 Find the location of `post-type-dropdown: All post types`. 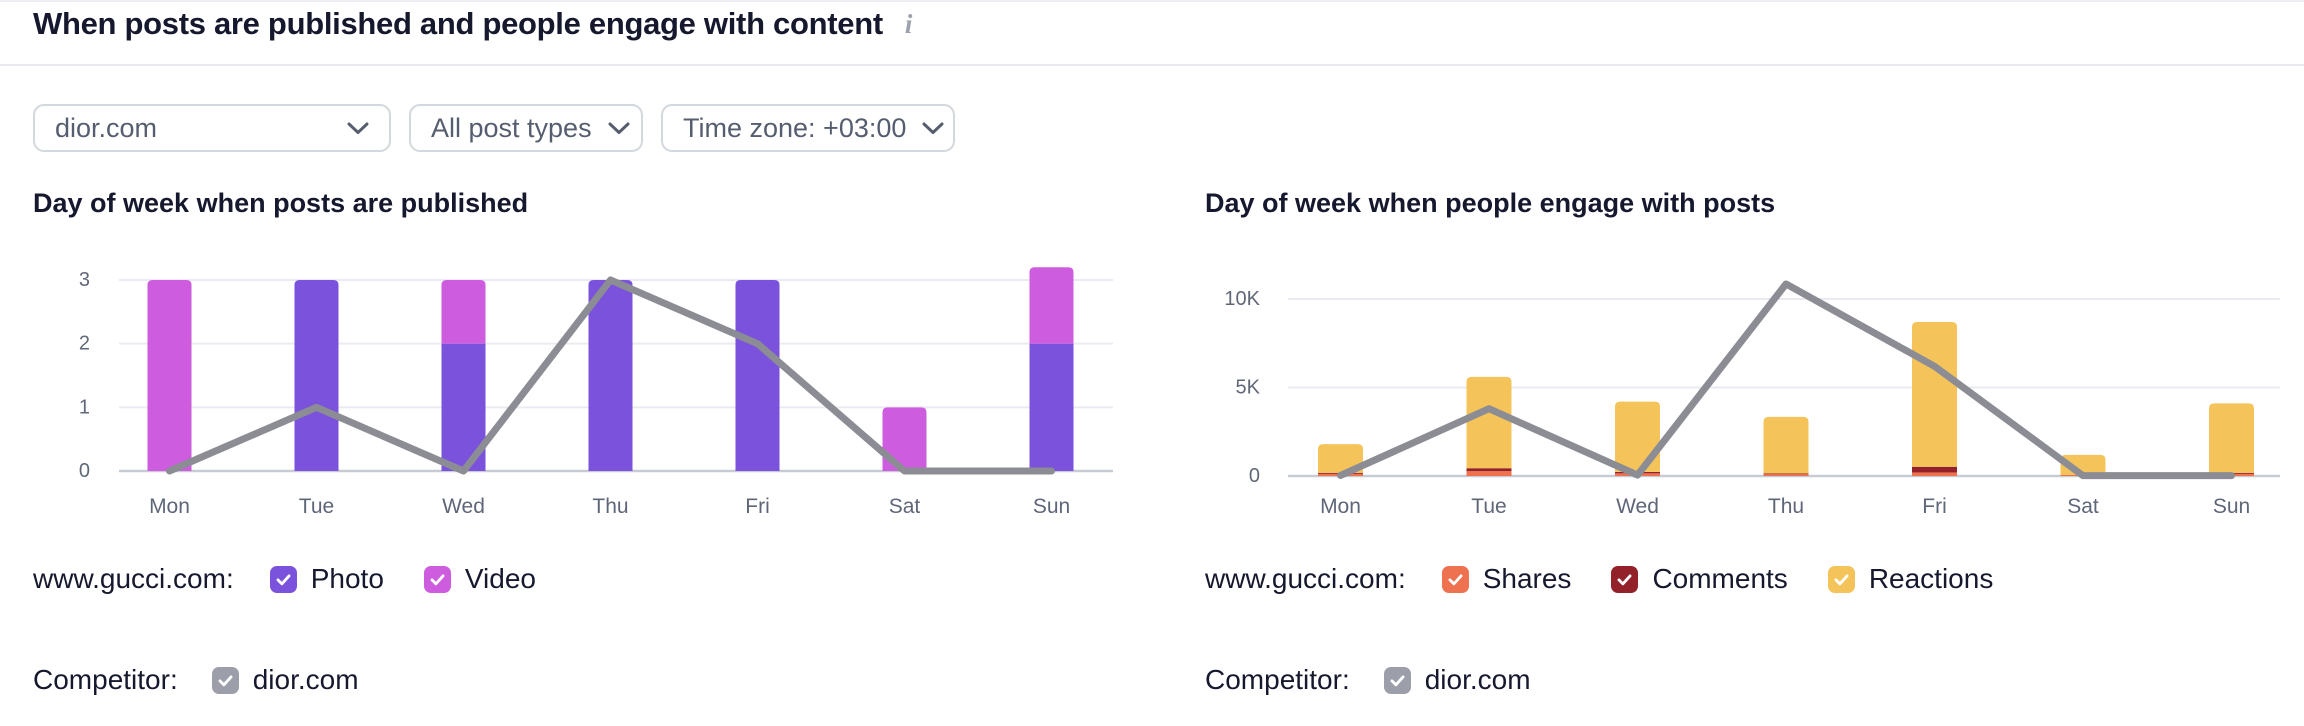

post-type-dropdown: All post types is located at coordinates (526, 128).